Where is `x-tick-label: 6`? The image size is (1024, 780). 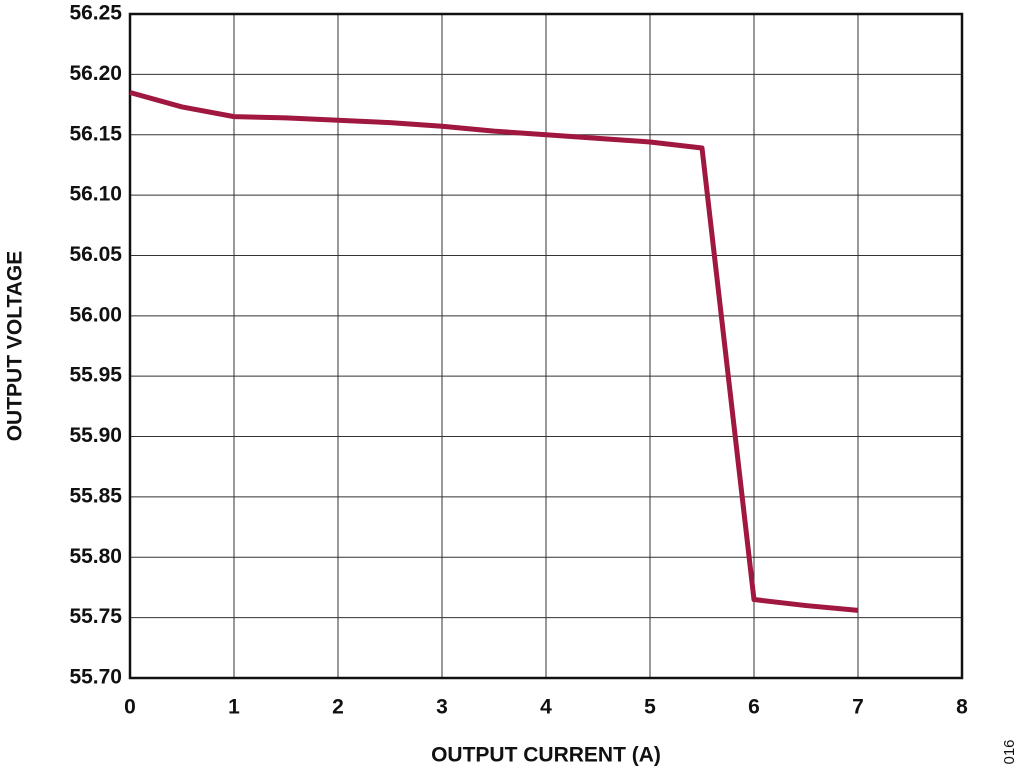 x-tick-label: 6 is located at coordinates (754, 707).